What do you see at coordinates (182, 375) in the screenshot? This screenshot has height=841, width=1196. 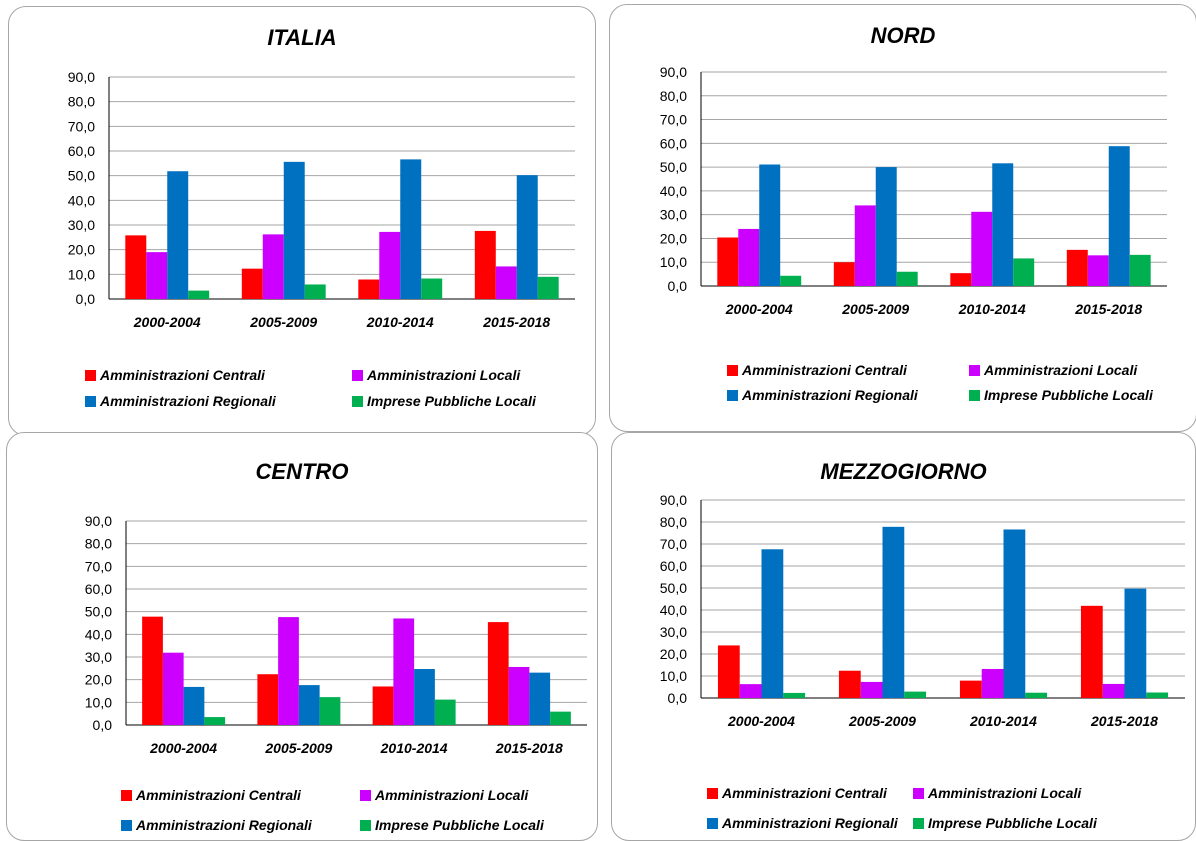 I see `legend-label: Amministrazioni Centrali` at bounding box center [182, 375].